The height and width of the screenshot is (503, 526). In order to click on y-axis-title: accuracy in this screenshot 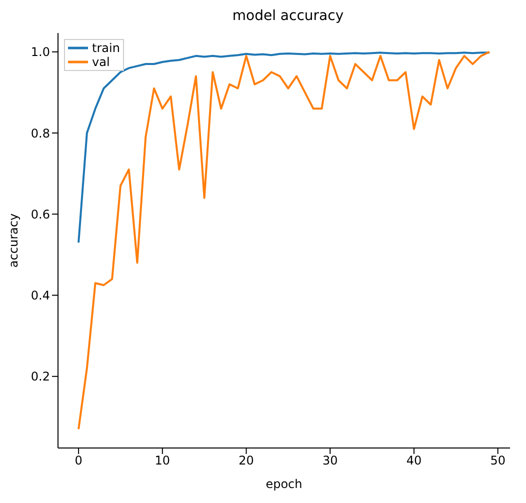, I will do `click(13, 240)`.